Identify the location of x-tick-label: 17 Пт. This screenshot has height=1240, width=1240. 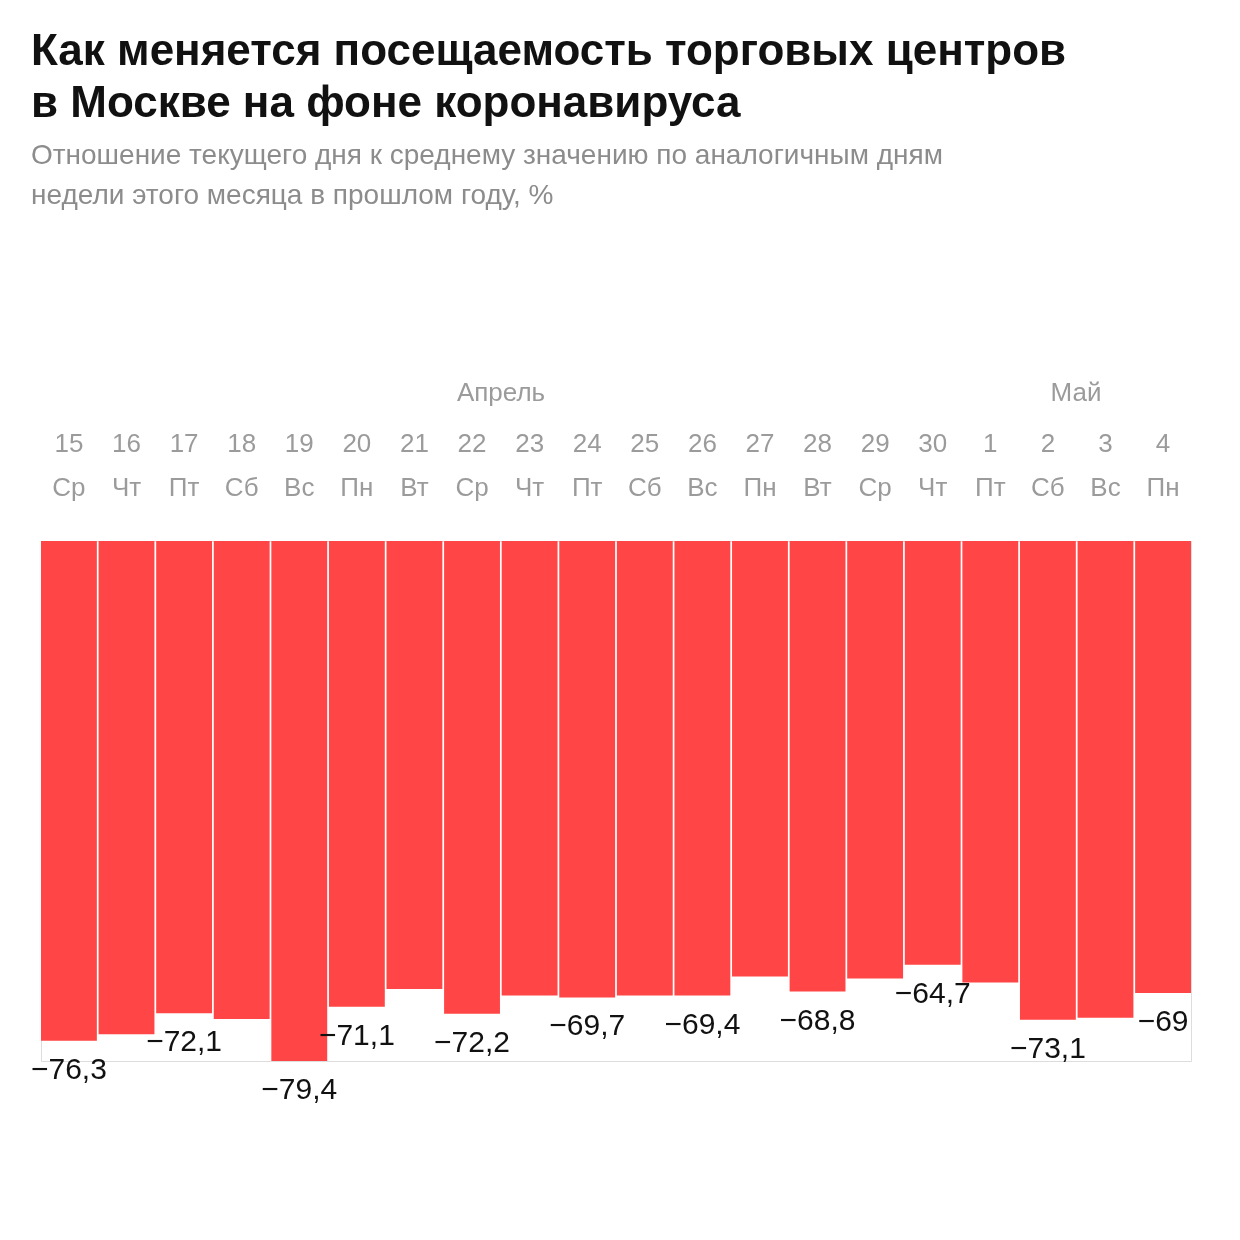
(184, 465).